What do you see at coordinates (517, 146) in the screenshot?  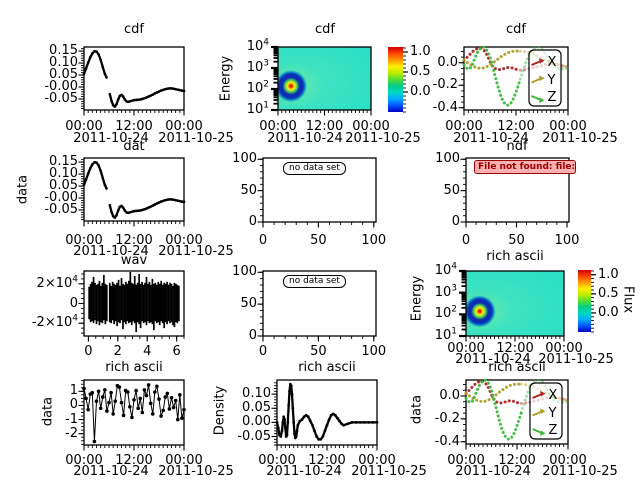 I see `plot-title: ndf` at bounding box center [517, 146].